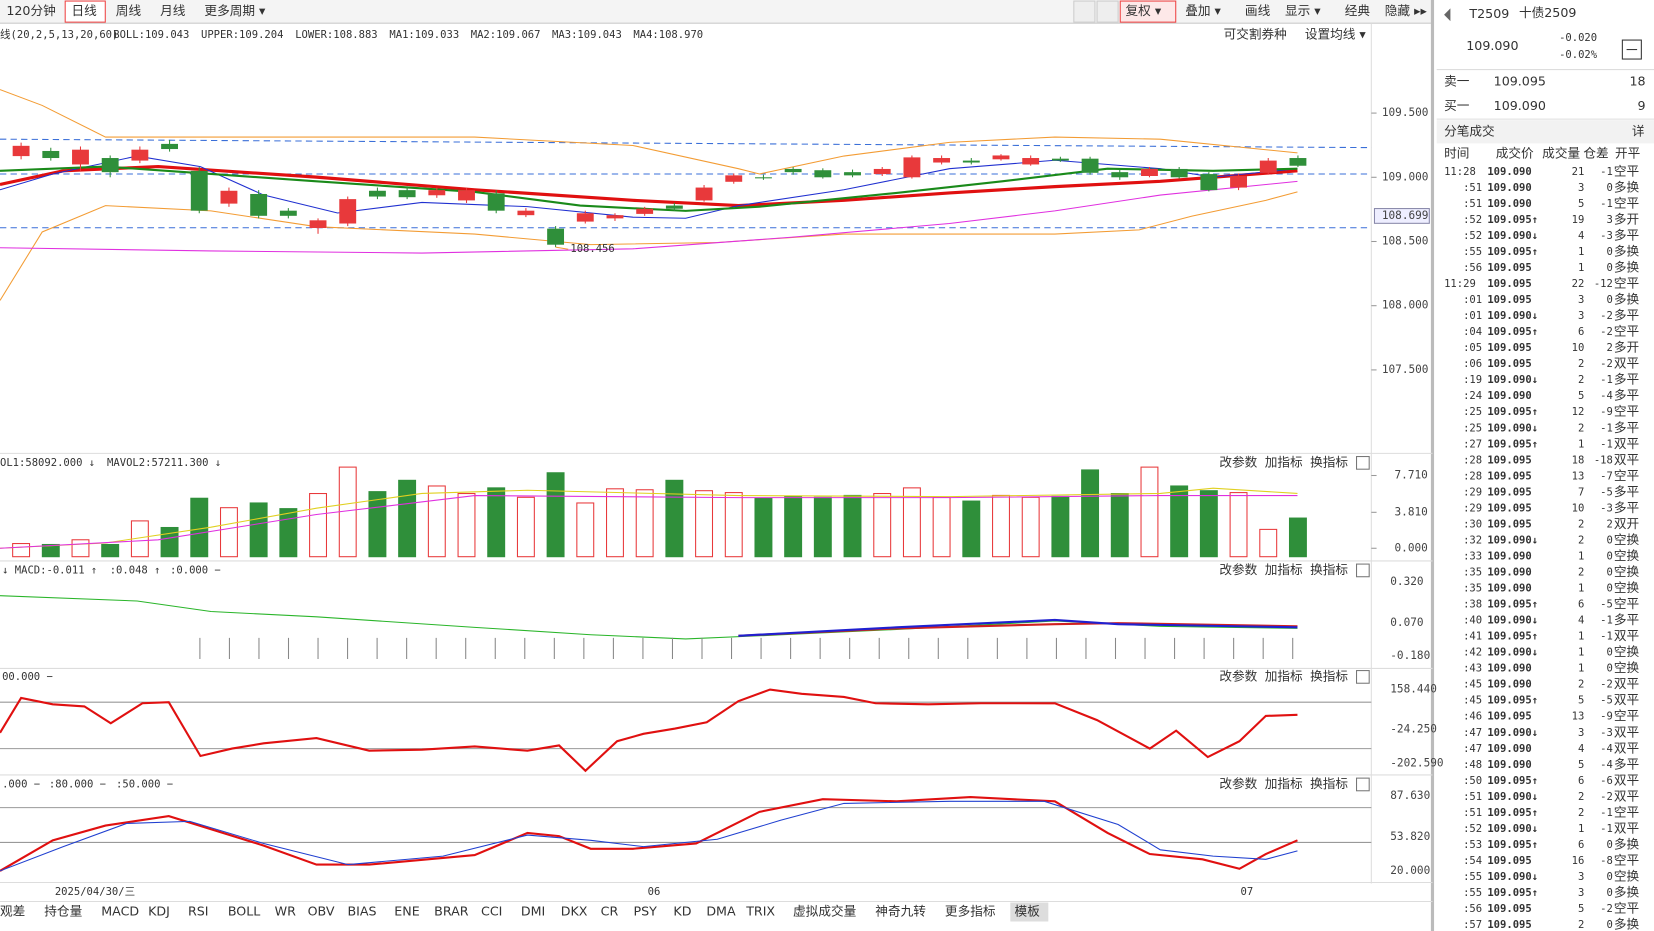 The width and height of the screenshot is (1654, 931). I want to click on trade-time: :42, so click(1472, 653).